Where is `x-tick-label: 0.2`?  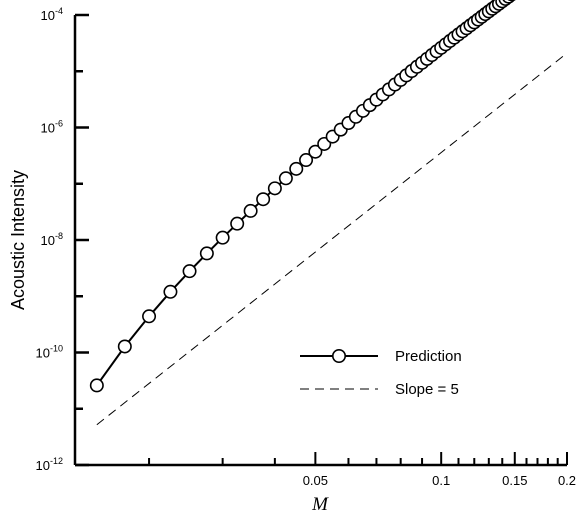 x-tick-label: 0.2 is located at coordinates (567, 480).